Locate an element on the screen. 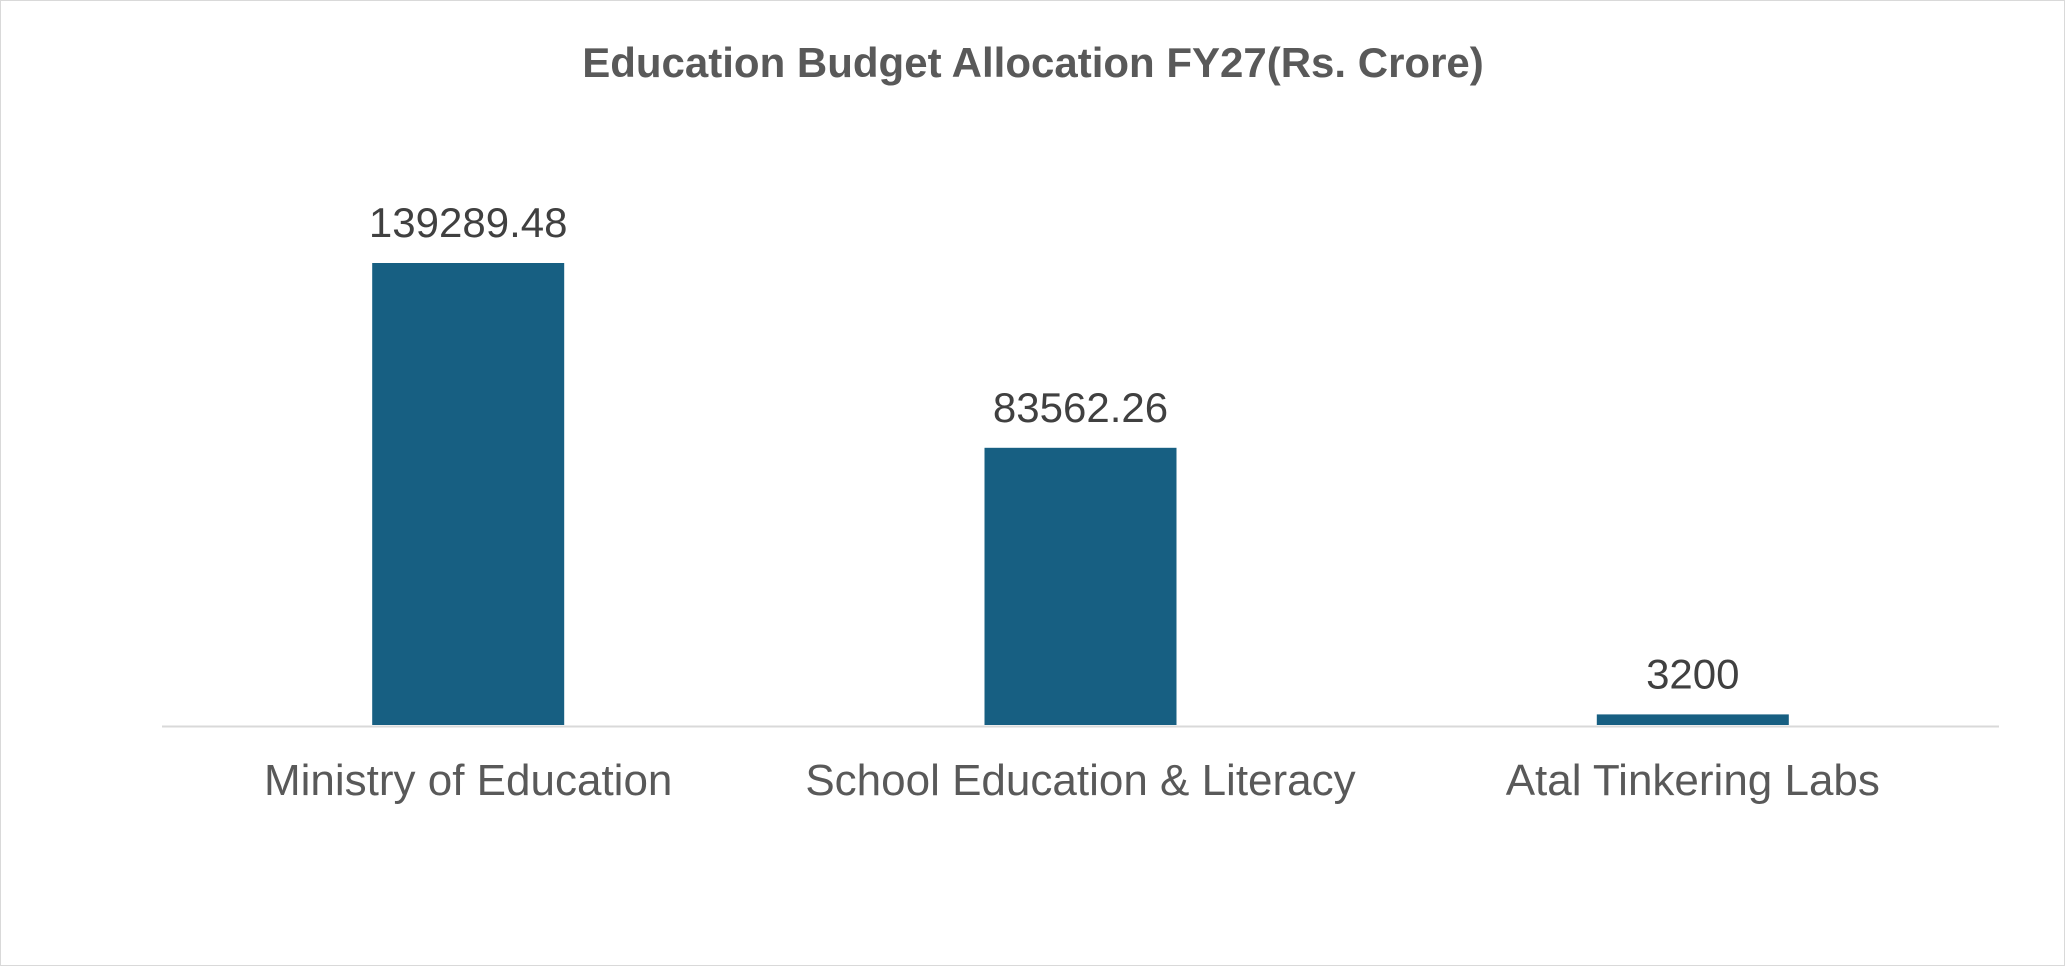 The width and height of the screenshot is (2065, 967). data-label-1: 139289.48 is located at coordinates (468, 222).